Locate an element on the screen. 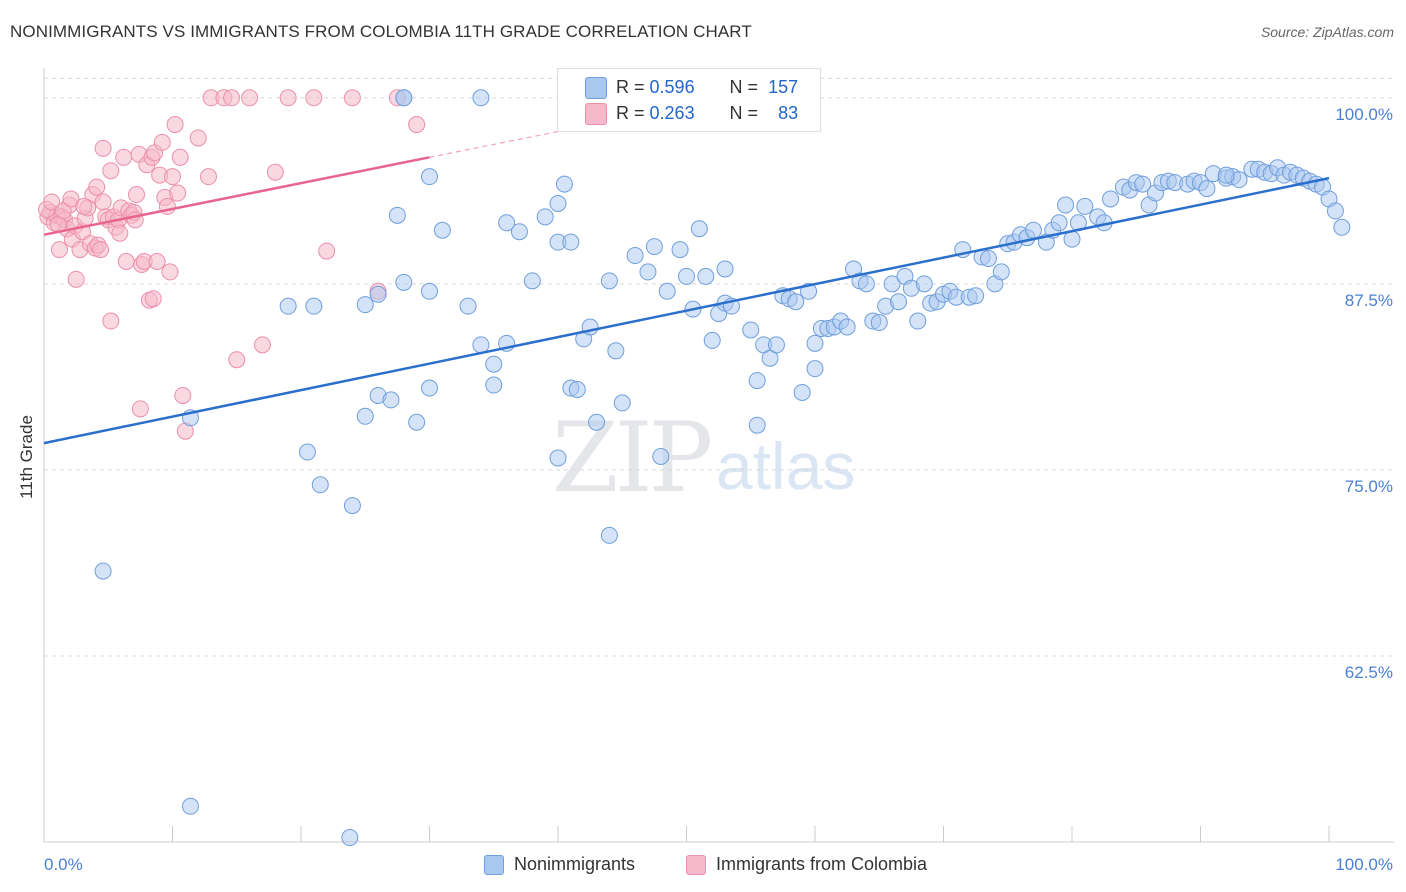 The width and height of the screenshot is (1406, 892). stats-pink-swatch is located at coordinates (596, 114).